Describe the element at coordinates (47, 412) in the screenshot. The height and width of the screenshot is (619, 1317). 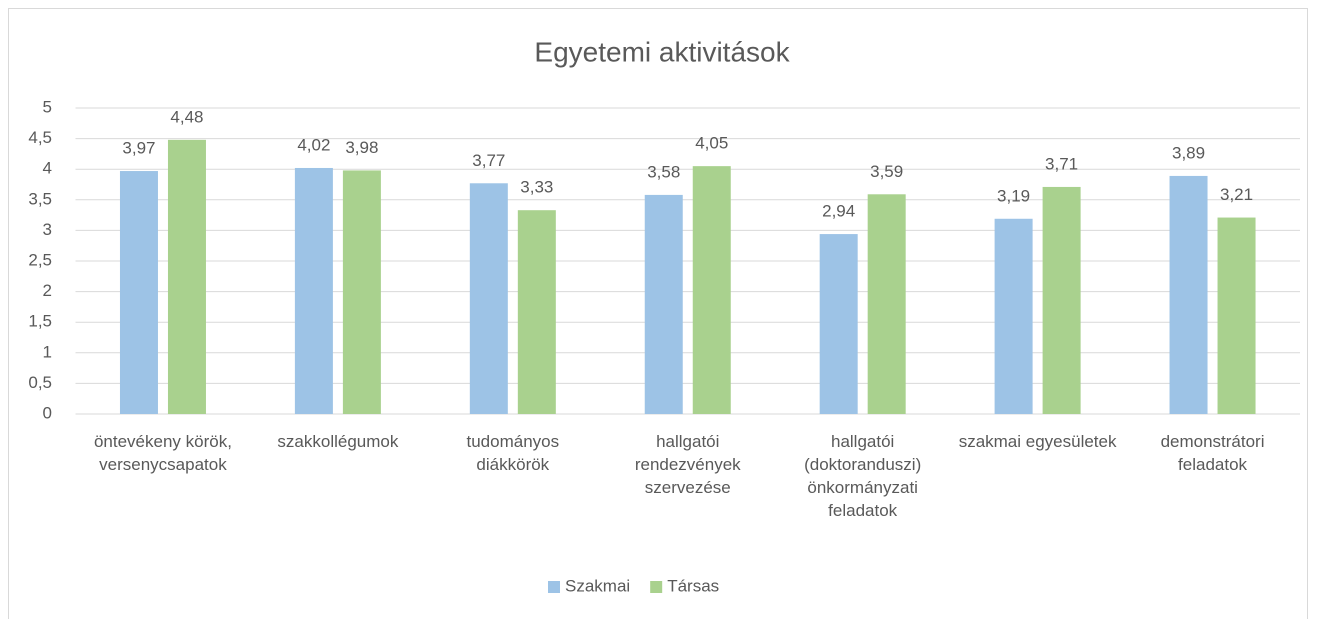
I see `y-tick-label: 0` at that location.